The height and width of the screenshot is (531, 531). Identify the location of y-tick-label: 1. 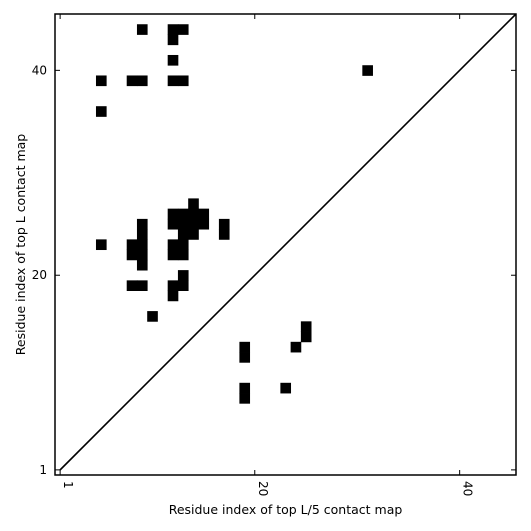
(43, 470).